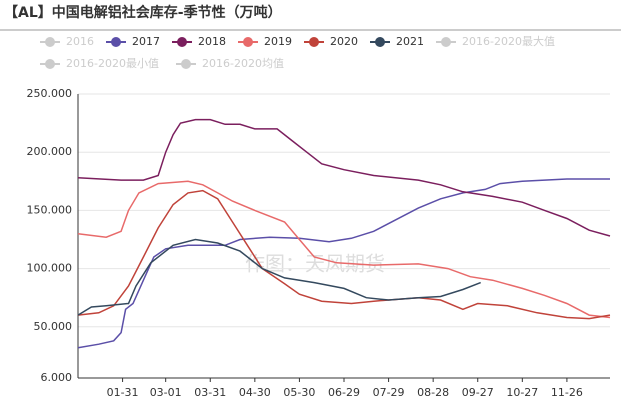 The image size is (621, 405). I want to click on legend-label: 2019, so click(278, 41).